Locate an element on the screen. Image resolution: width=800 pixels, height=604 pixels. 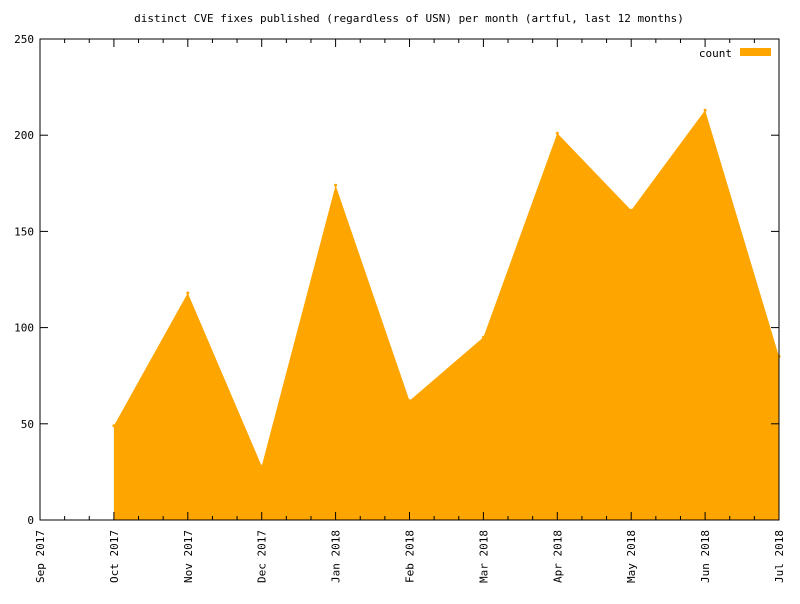
y-tick-label: 50 is located at coordinates (27, 424).